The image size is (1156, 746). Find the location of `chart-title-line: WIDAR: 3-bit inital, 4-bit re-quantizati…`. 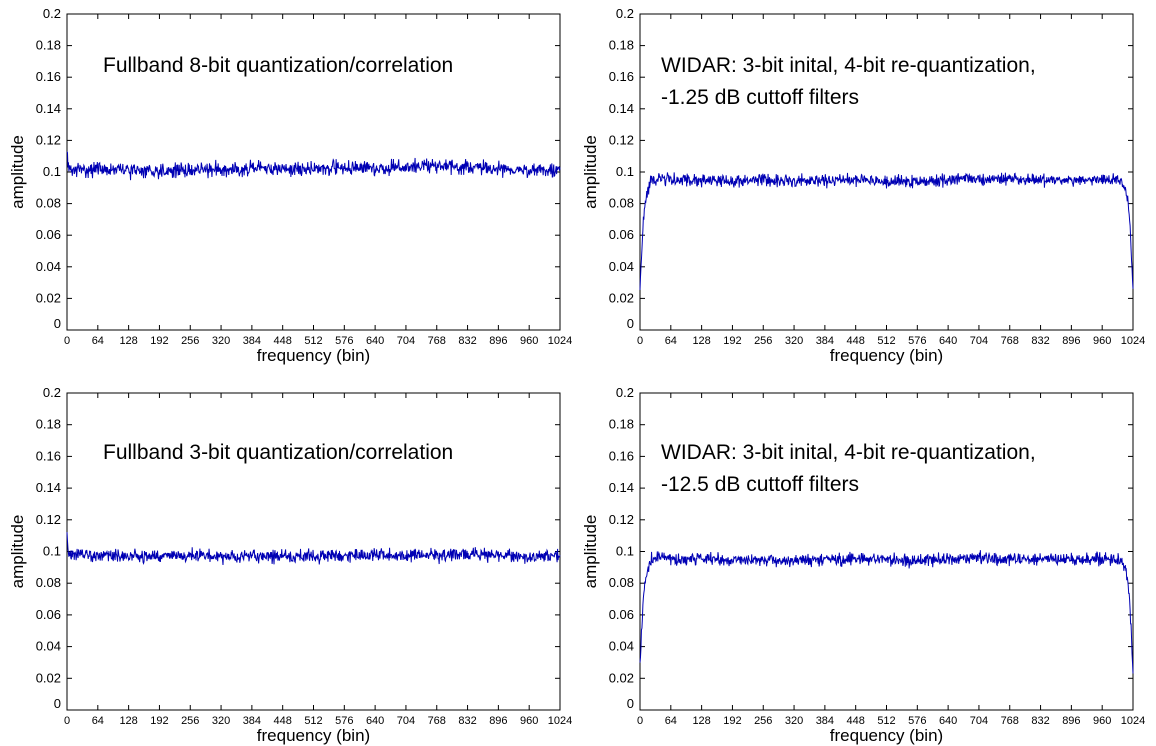

chart-title-line: WIDAR: 3-bit inital, 4-bit re-quantizati… is located at coordinates (848, 452).